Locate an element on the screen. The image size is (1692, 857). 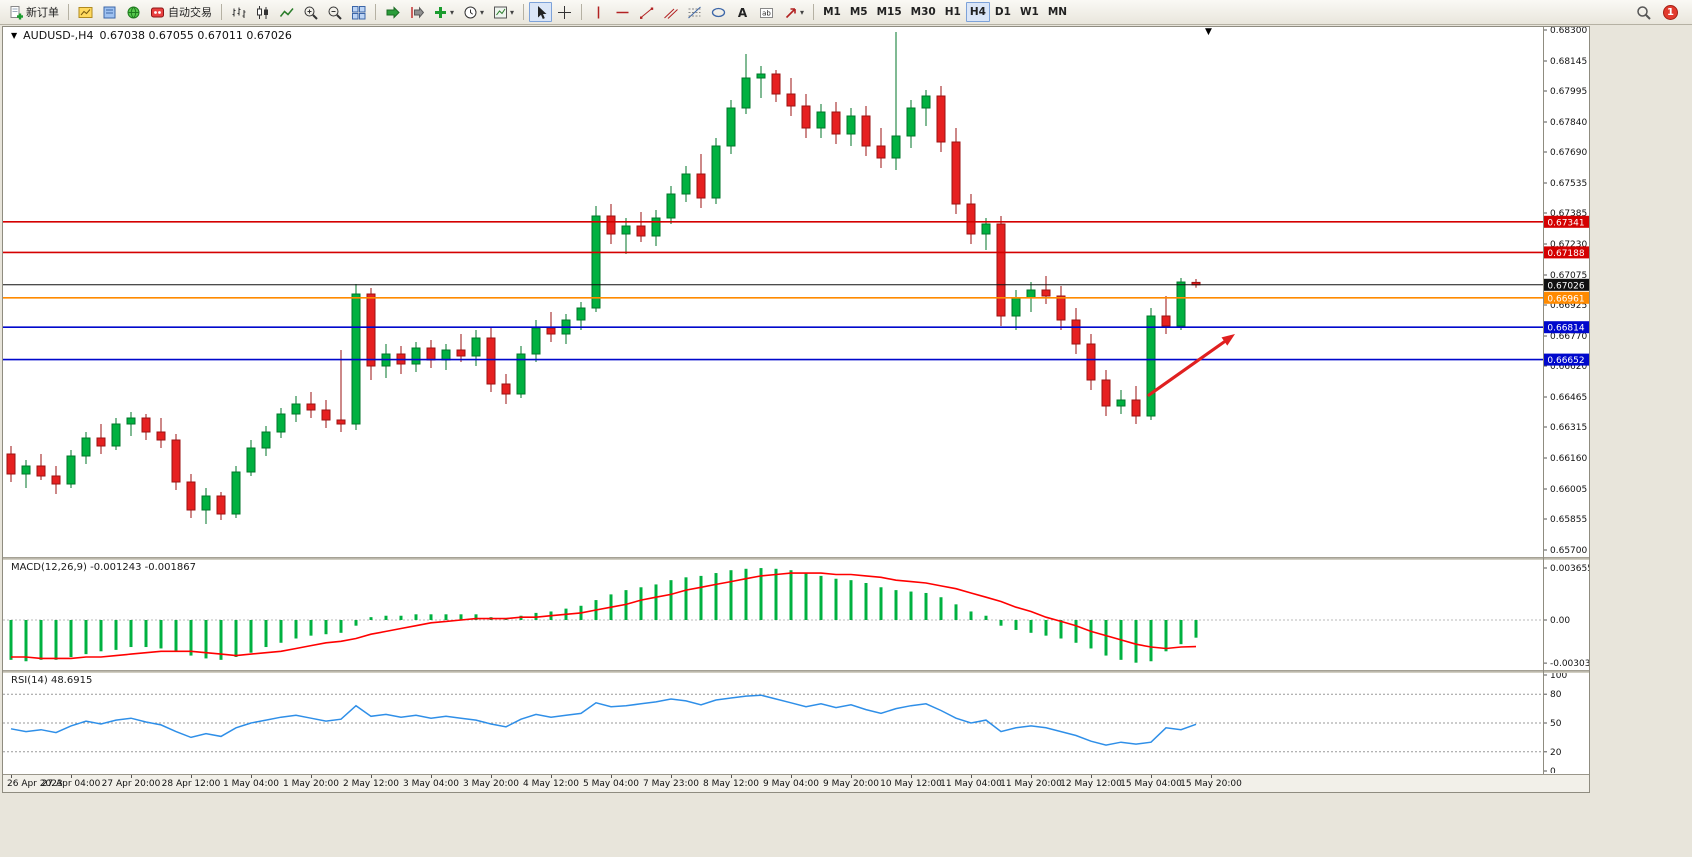
zoom-out-button is located at coordinates (334, 12).